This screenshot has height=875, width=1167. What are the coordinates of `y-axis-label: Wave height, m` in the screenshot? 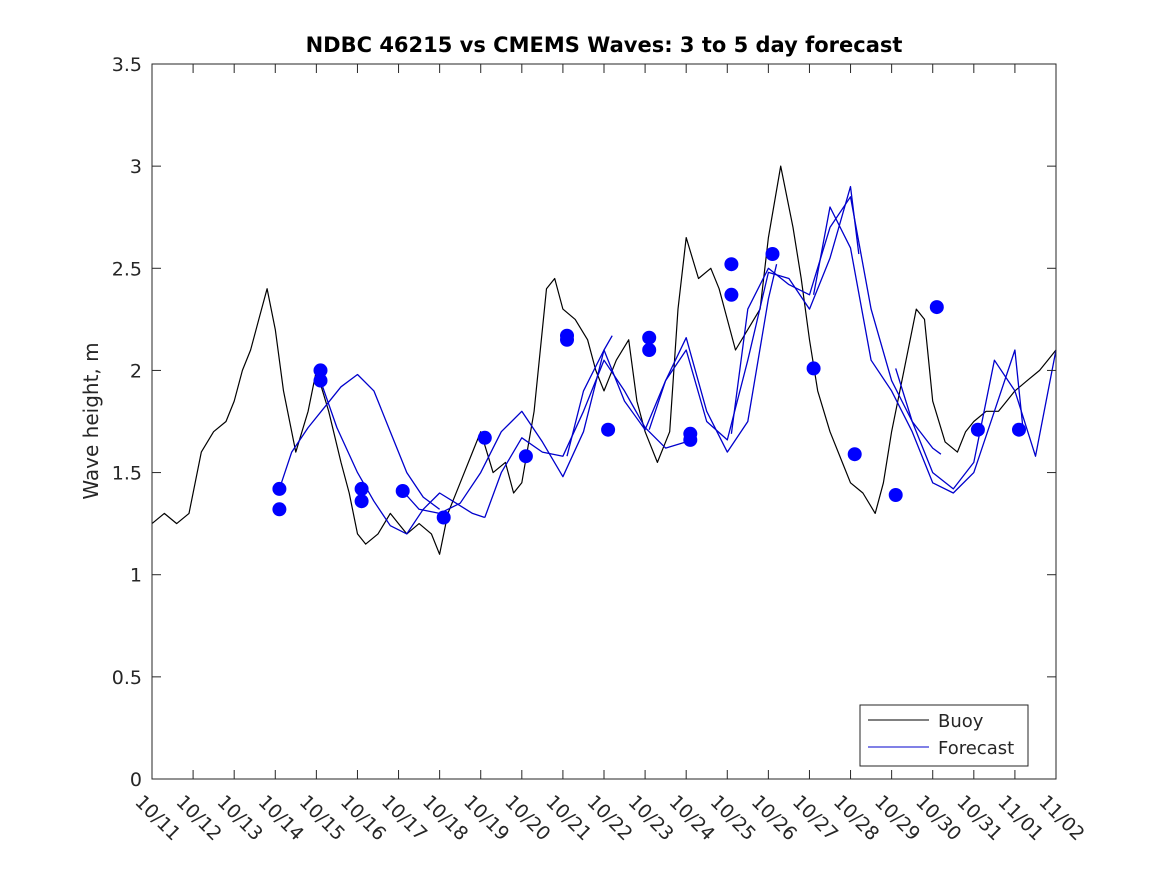 It's located at (91, 420).